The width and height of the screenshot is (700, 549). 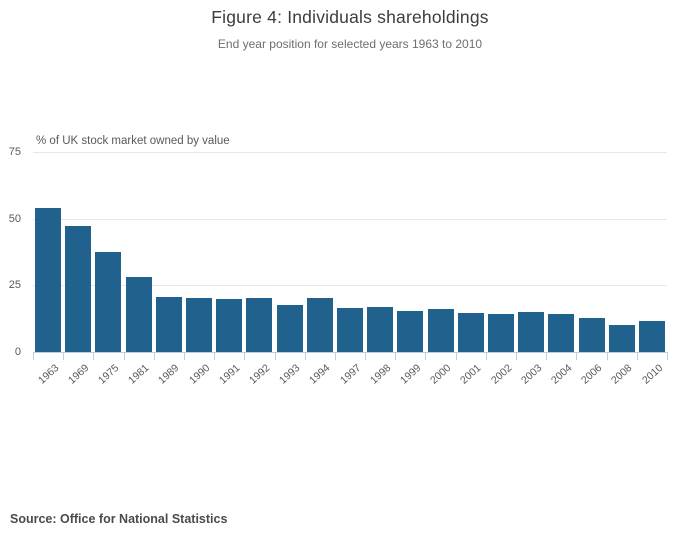 What do you see at coordinates (622, 374) in the screenshot?
I see `x-tick-label: 2008` at bounding box center [622, 374].